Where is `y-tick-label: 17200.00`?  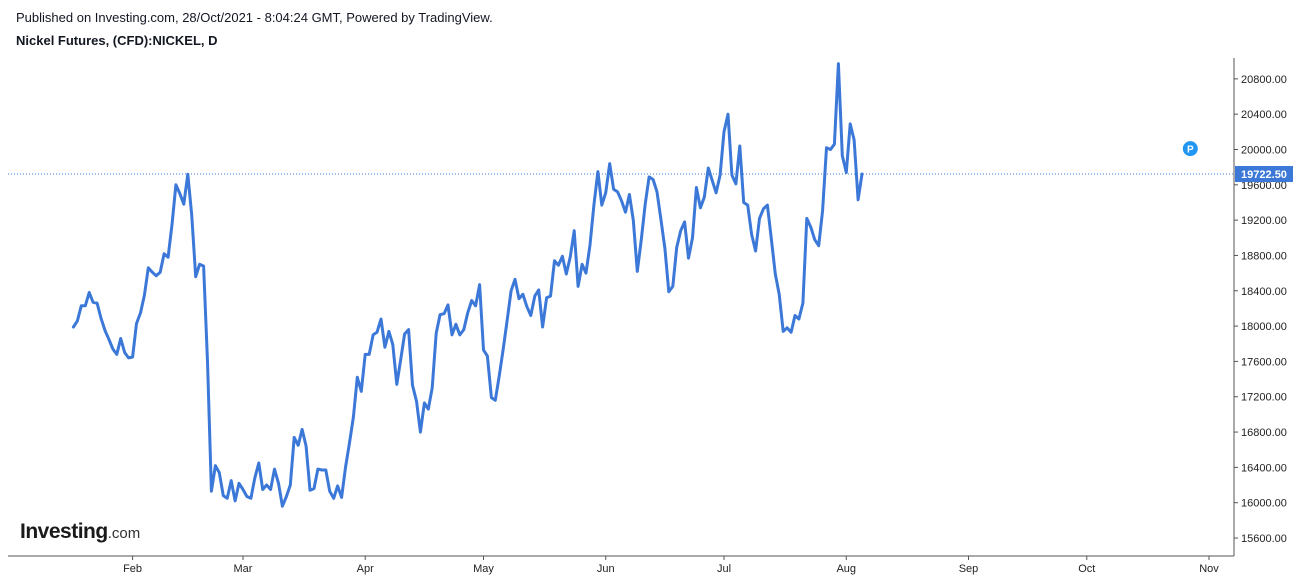 y-tick-label: 17200.00 is located at coordinates (1264, 398).